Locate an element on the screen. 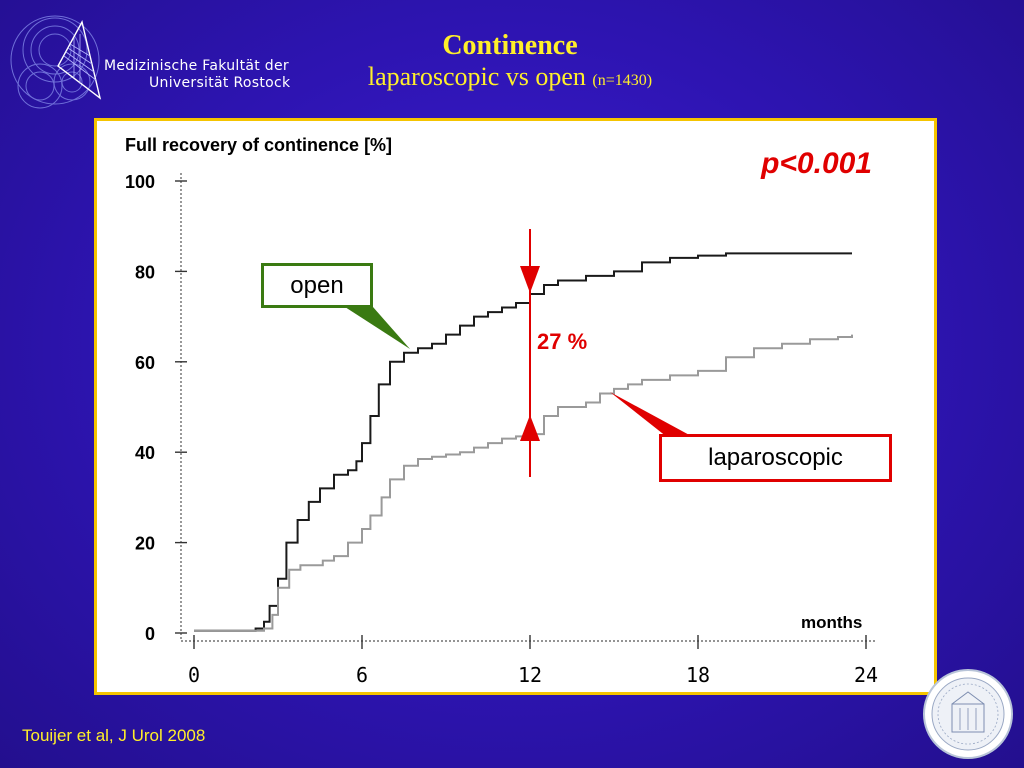 The image size is (1024, 768). p-value-label: p<0.001 is located at coordinates (816, 163).